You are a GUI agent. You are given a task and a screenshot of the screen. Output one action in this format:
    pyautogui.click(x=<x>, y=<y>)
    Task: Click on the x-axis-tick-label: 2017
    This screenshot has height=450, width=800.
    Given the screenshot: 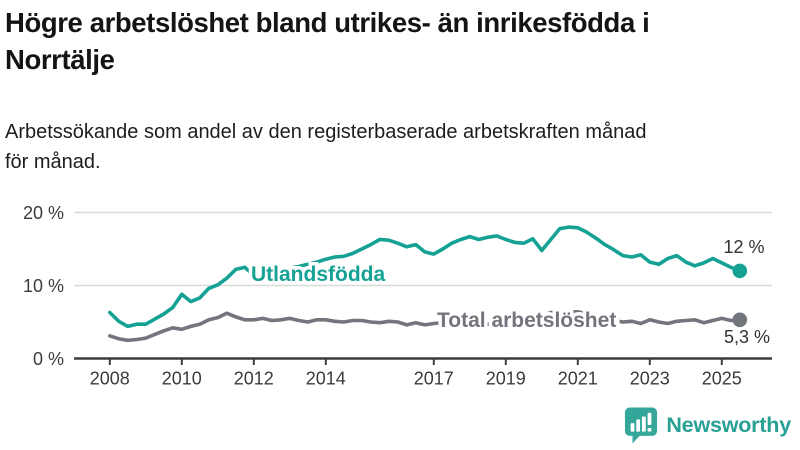 What is the action you would take?
    pyautogui.click(x=434, y=379)
    